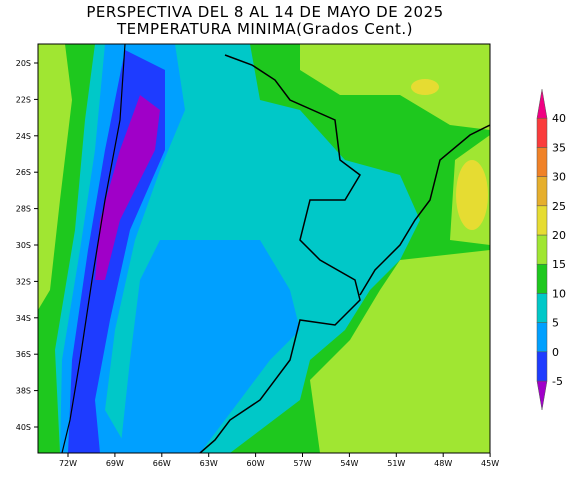  Describe the element at coordinates (396, 463) in the screenshot. I see `lon-label: 51W` at that location.